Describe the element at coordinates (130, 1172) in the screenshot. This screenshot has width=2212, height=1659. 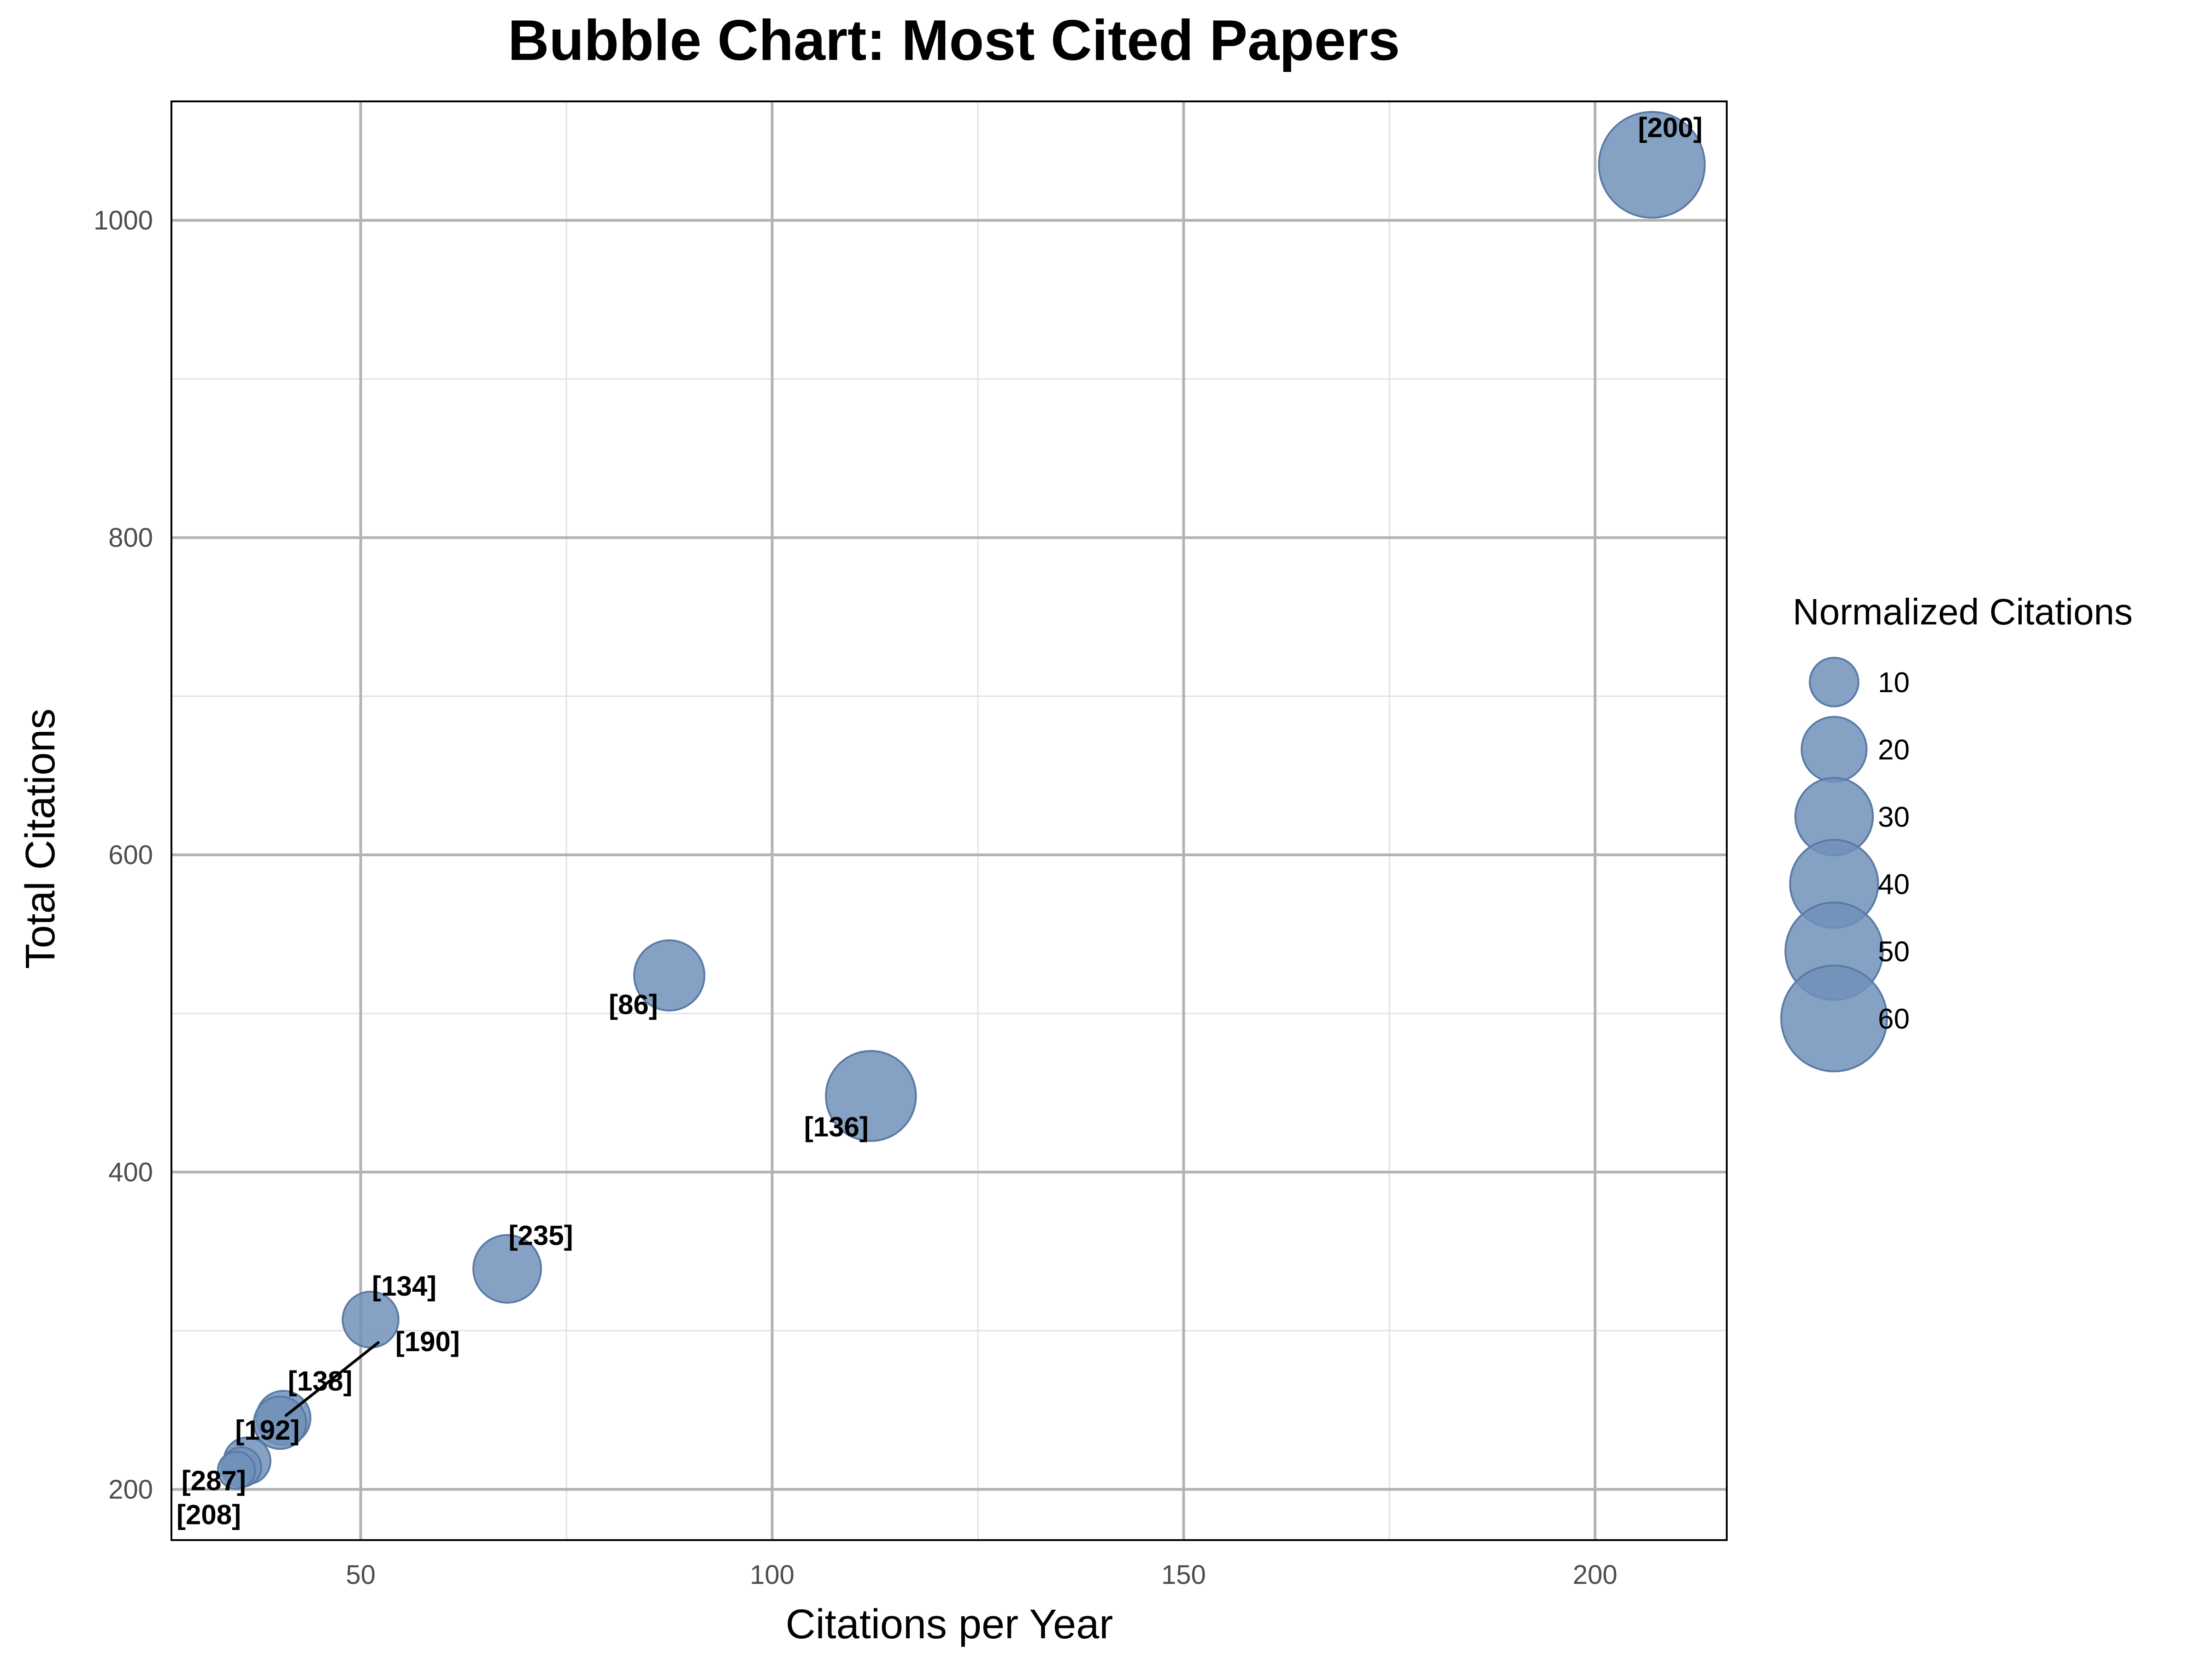
I see `y-tick-label: 400` at that location.